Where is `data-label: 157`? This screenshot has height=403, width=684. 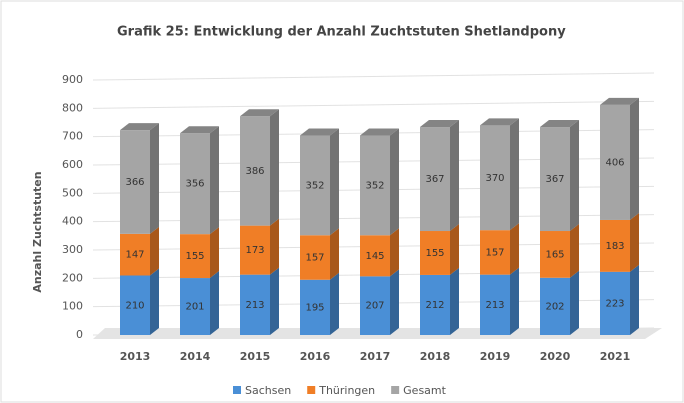 data-label: 157 is located at coordinates (314, 258).